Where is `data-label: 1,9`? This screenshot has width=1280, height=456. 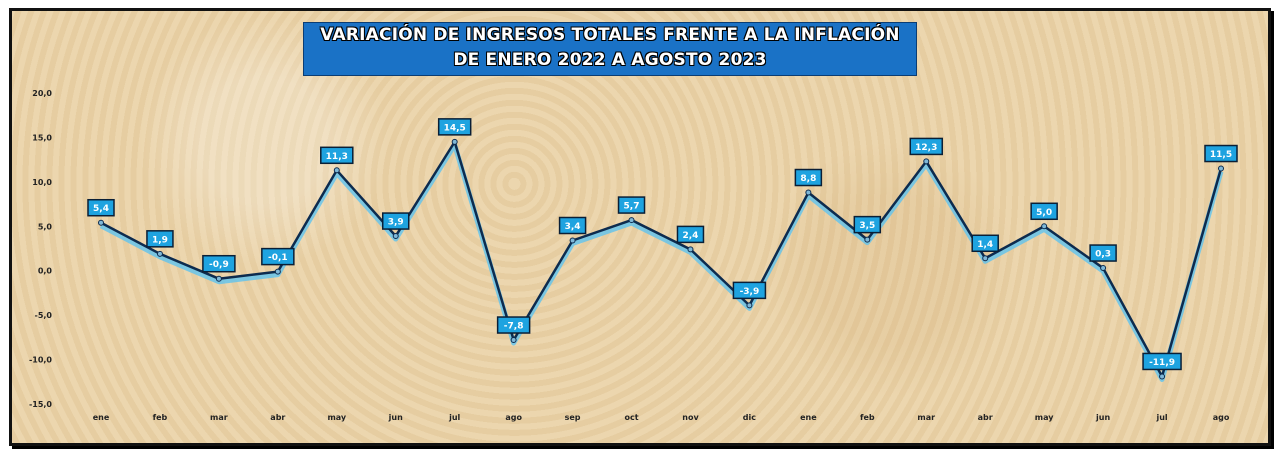
data-label: 1,9 is located at coordinates (160, 240).